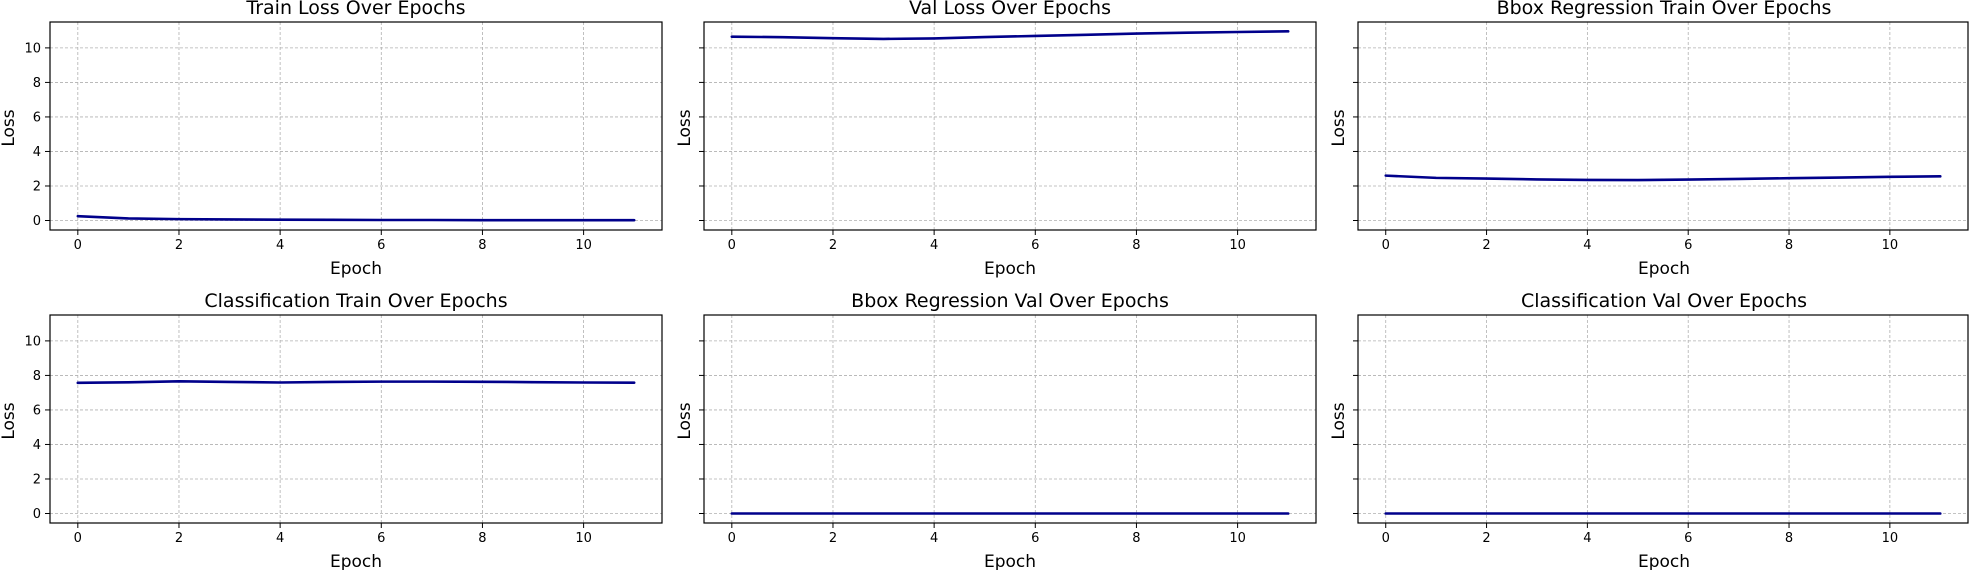 Image resolution: width=1970 pixels, height=570 pixels. What do you see at coordinates (355, 9) in the screenshot?
I see `chart-title: Train Loss Over Epochs` at bounding box center [355, 9].